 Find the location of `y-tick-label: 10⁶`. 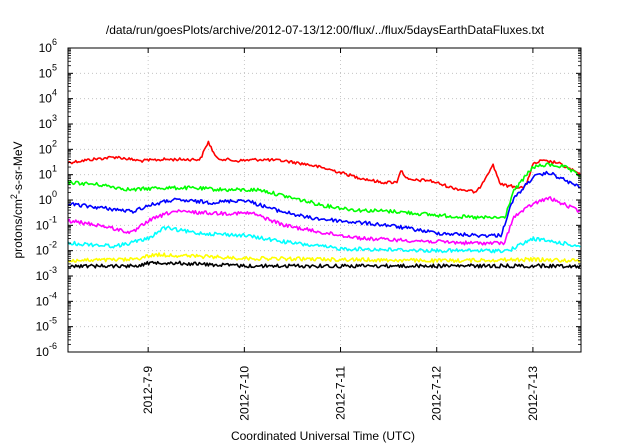

y-tick-label: 10⁶ is located at coordinates (48, 46).